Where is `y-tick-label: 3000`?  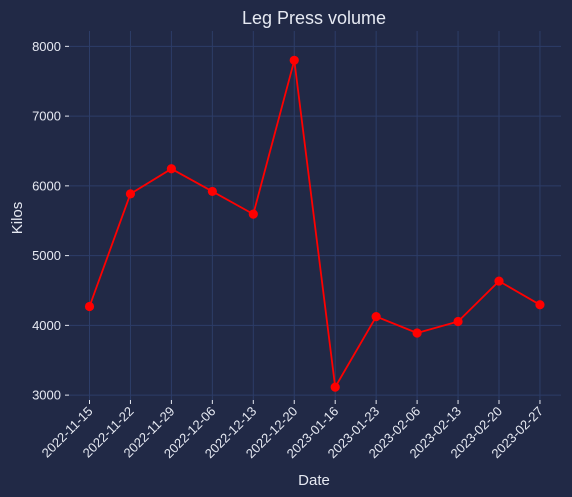
y-tick-label: 3000 is located at coordinates (46, 395).